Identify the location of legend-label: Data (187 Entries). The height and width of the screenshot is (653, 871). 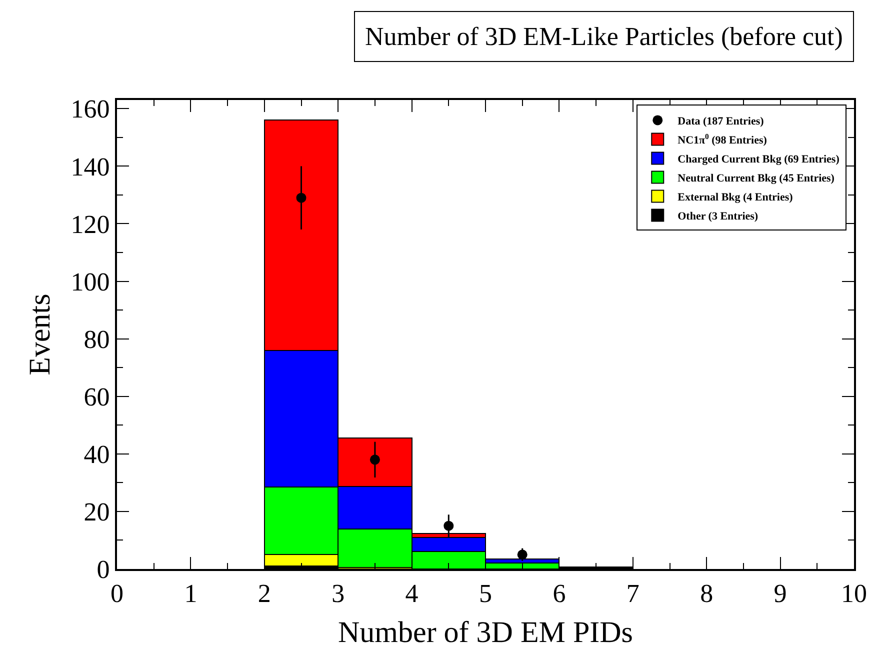
(721, 121).